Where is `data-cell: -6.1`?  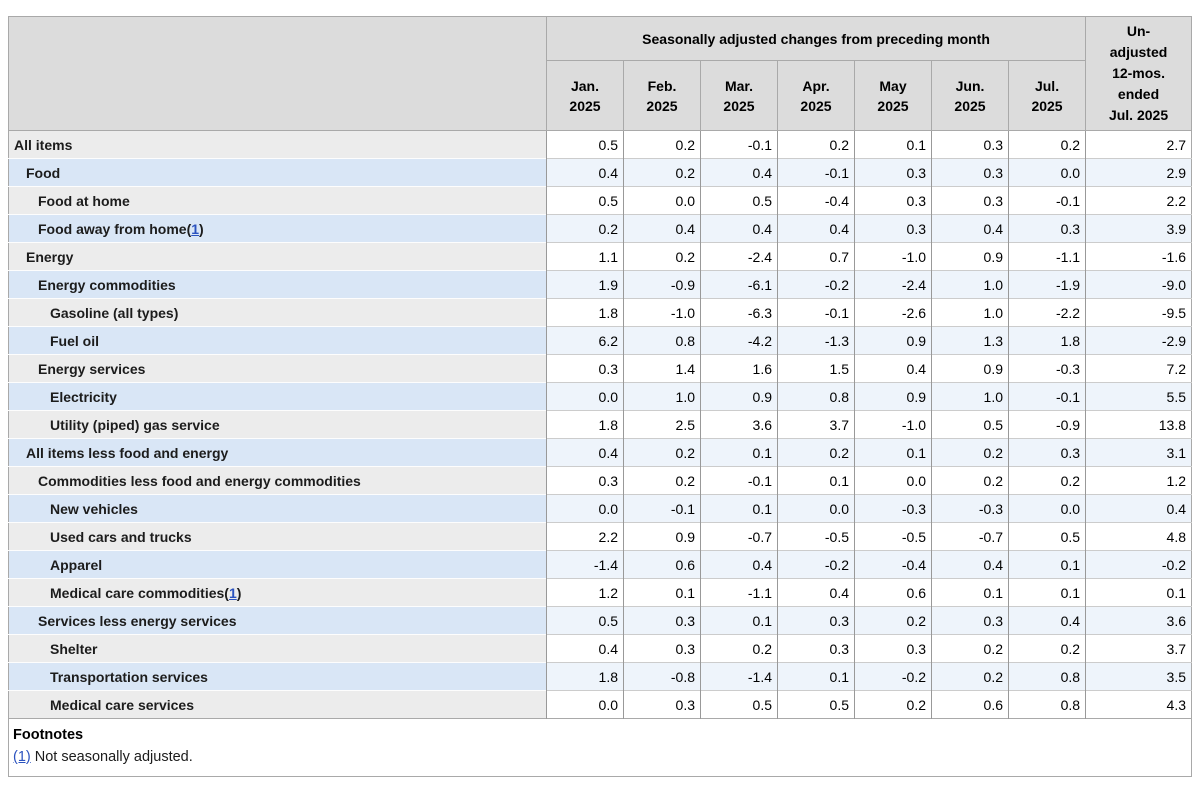 data-cell: -6.1 is located at coordinates (739, 284).